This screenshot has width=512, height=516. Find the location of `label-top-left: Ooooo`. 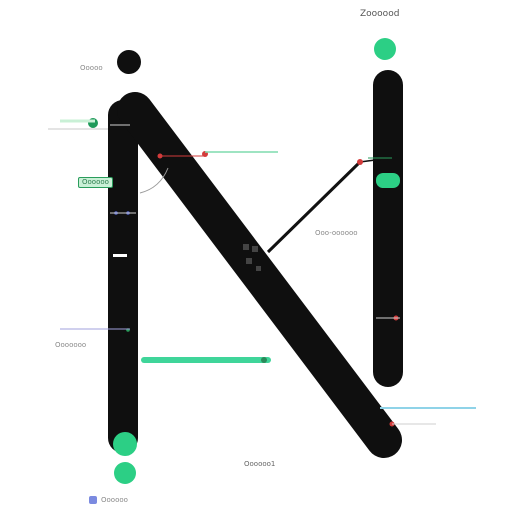

label-top-left: Ooooo is located at coordinates (91, 68).